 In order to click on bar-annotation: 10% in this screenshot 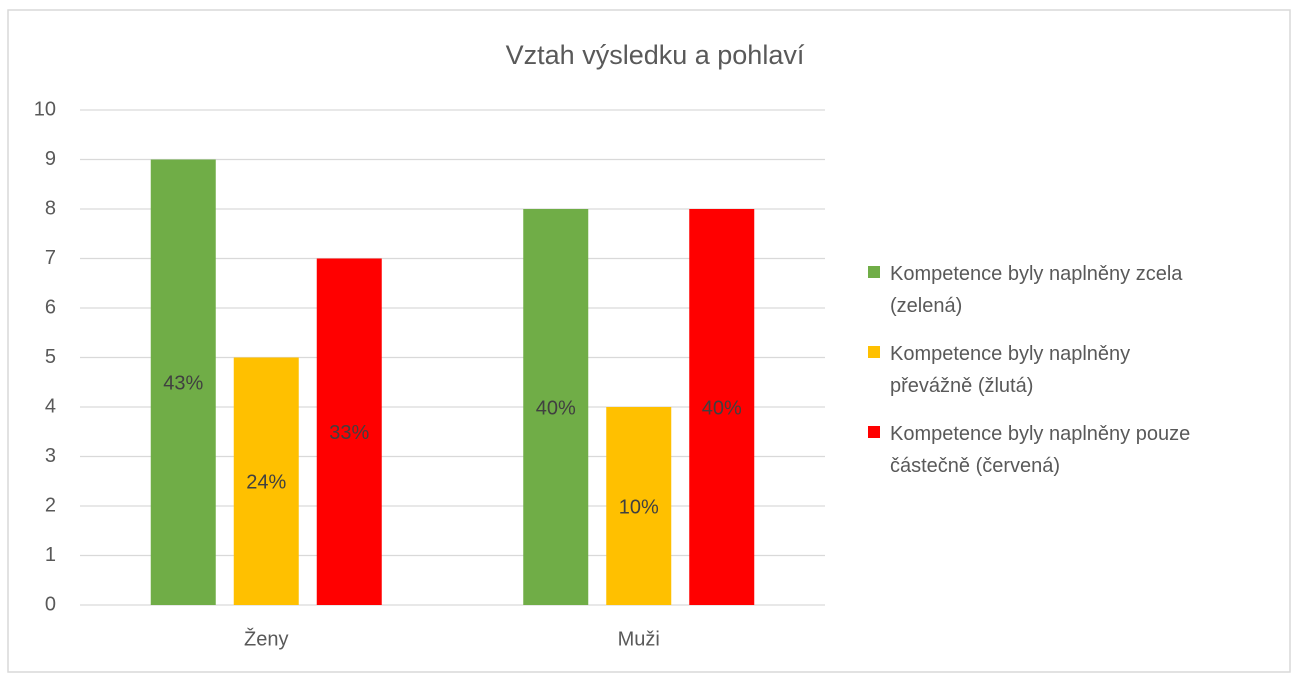, I will do `click(639, 507)`.